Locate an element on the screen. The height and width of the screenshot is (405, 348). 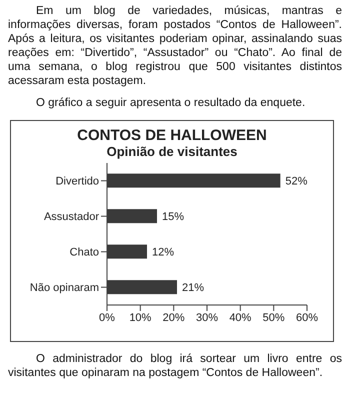
chart-subtitle: Opinião de visitantes is located at coordinates (172, 151).